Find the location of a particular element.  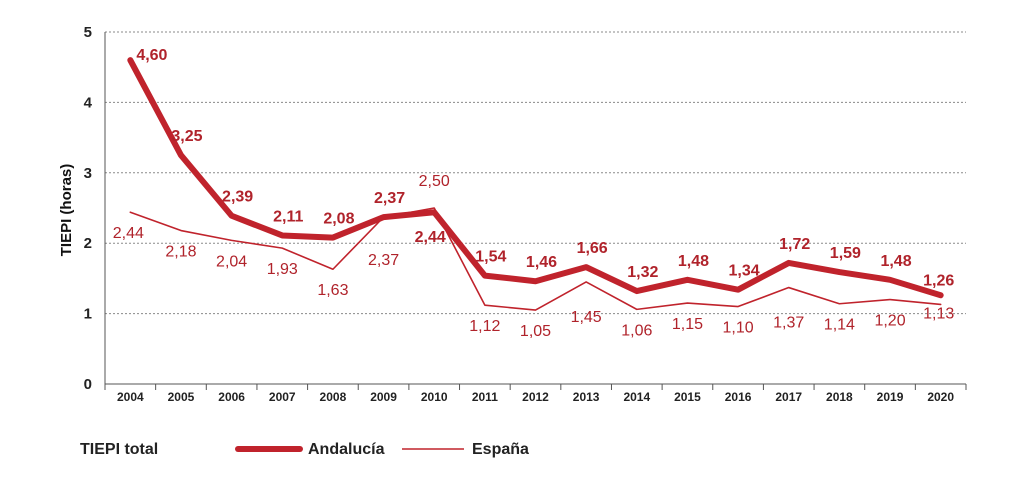

data-label-espana: 1,14 is located at coordinates (839, 325).